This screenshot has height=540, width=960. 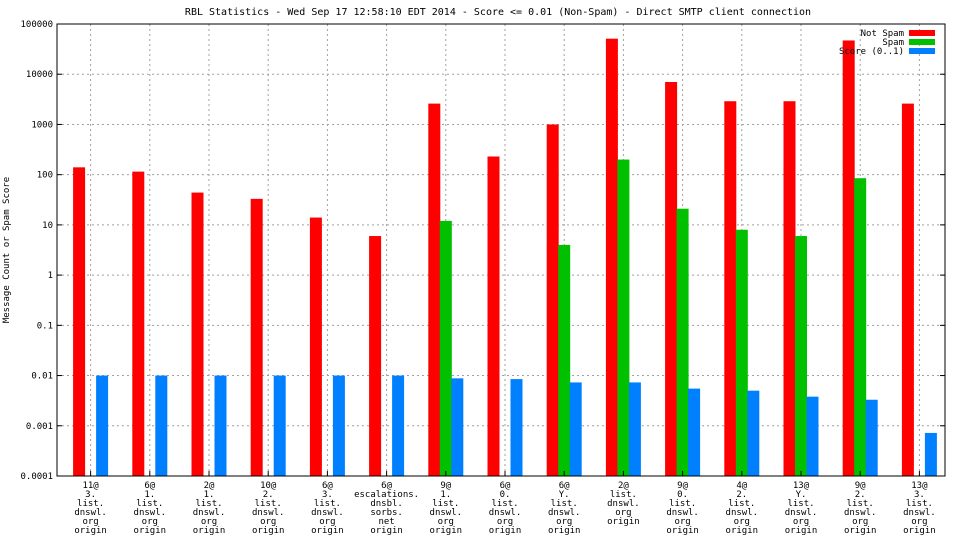 I want to click on y-tick-label: 100, so click(x=45, y=176).